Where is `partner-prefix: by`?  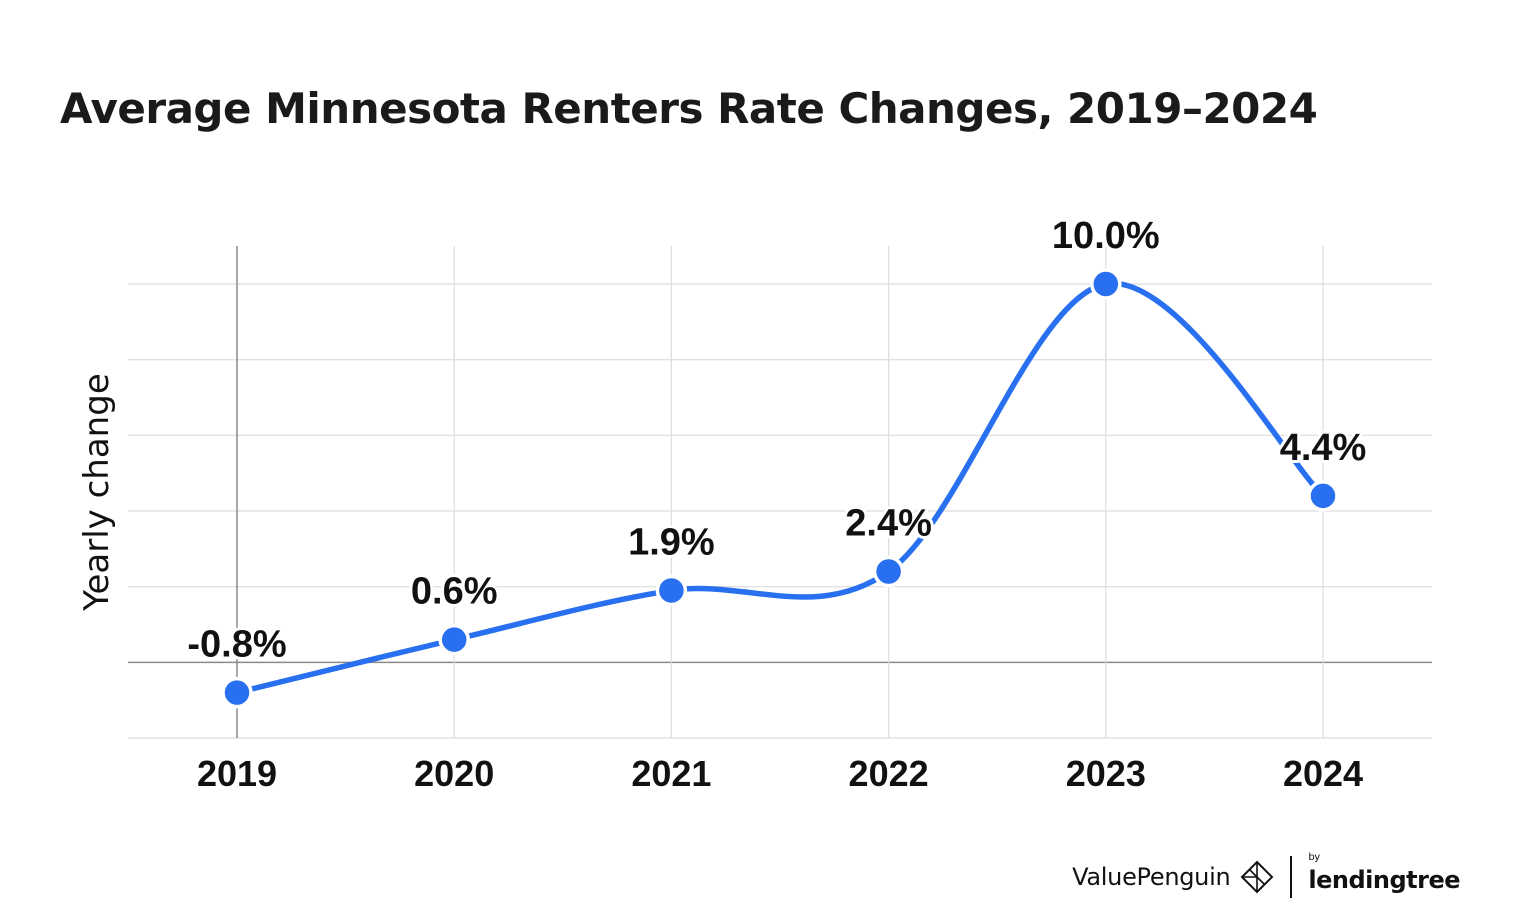 partner-prefix: by is located at coordinates (1314, 857).